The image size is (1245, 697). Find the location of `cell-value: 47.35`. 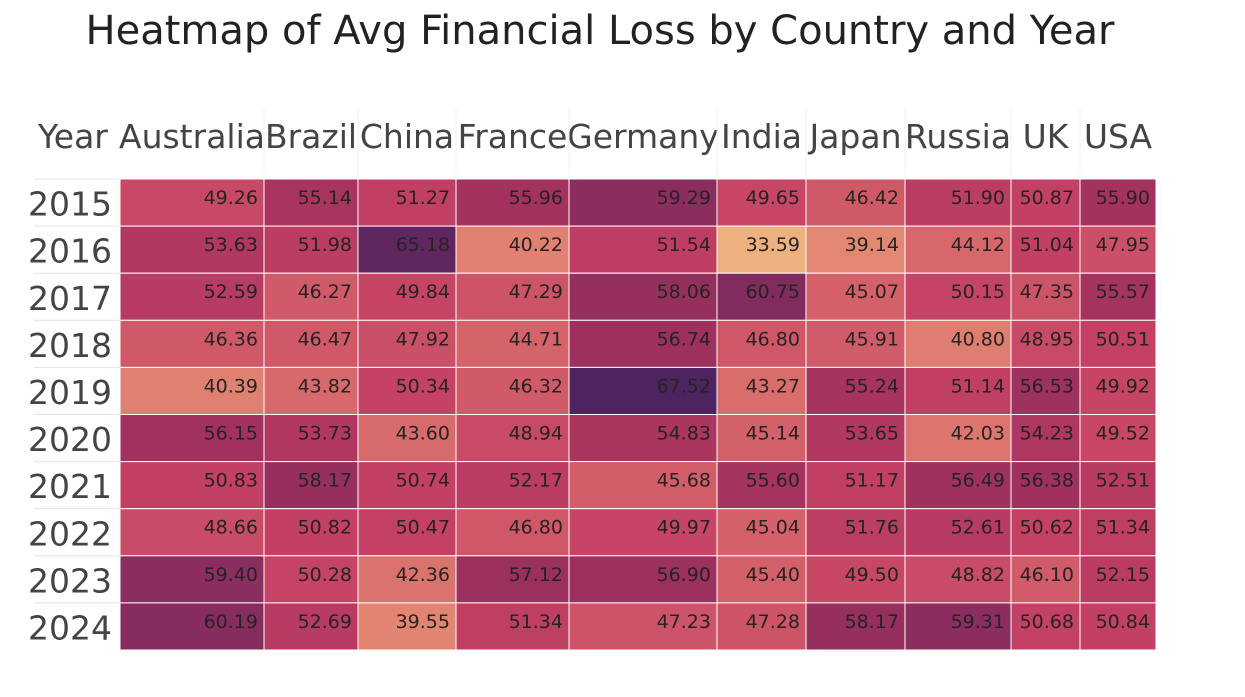

cell-value: 47.35 is located at coordinates (1047, 292).